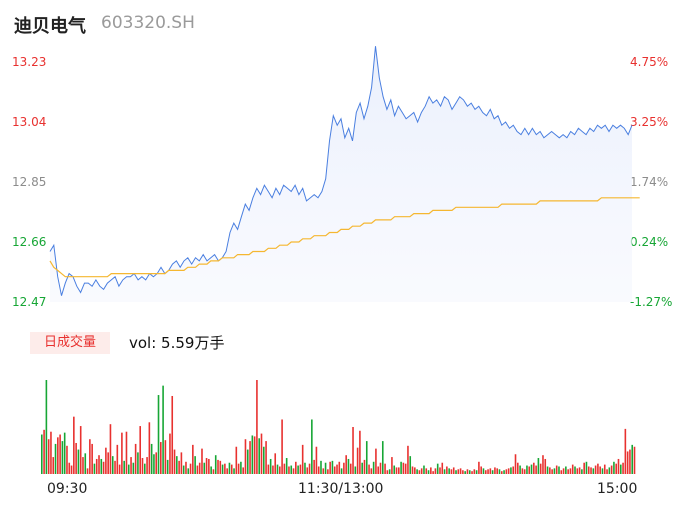 The width and height of the screenshot is (686, 524). I want to click on volume-tab: 日成交量, so click(70, 343).